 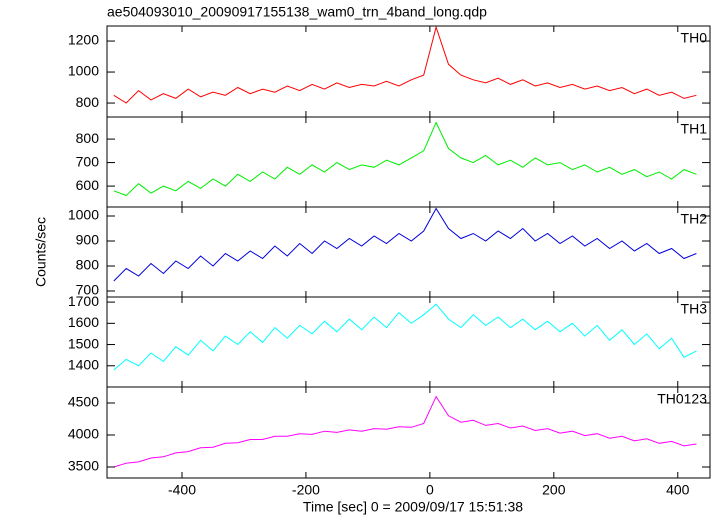 I want to click on x-tick-label: 400, so click(x=678, y=490).